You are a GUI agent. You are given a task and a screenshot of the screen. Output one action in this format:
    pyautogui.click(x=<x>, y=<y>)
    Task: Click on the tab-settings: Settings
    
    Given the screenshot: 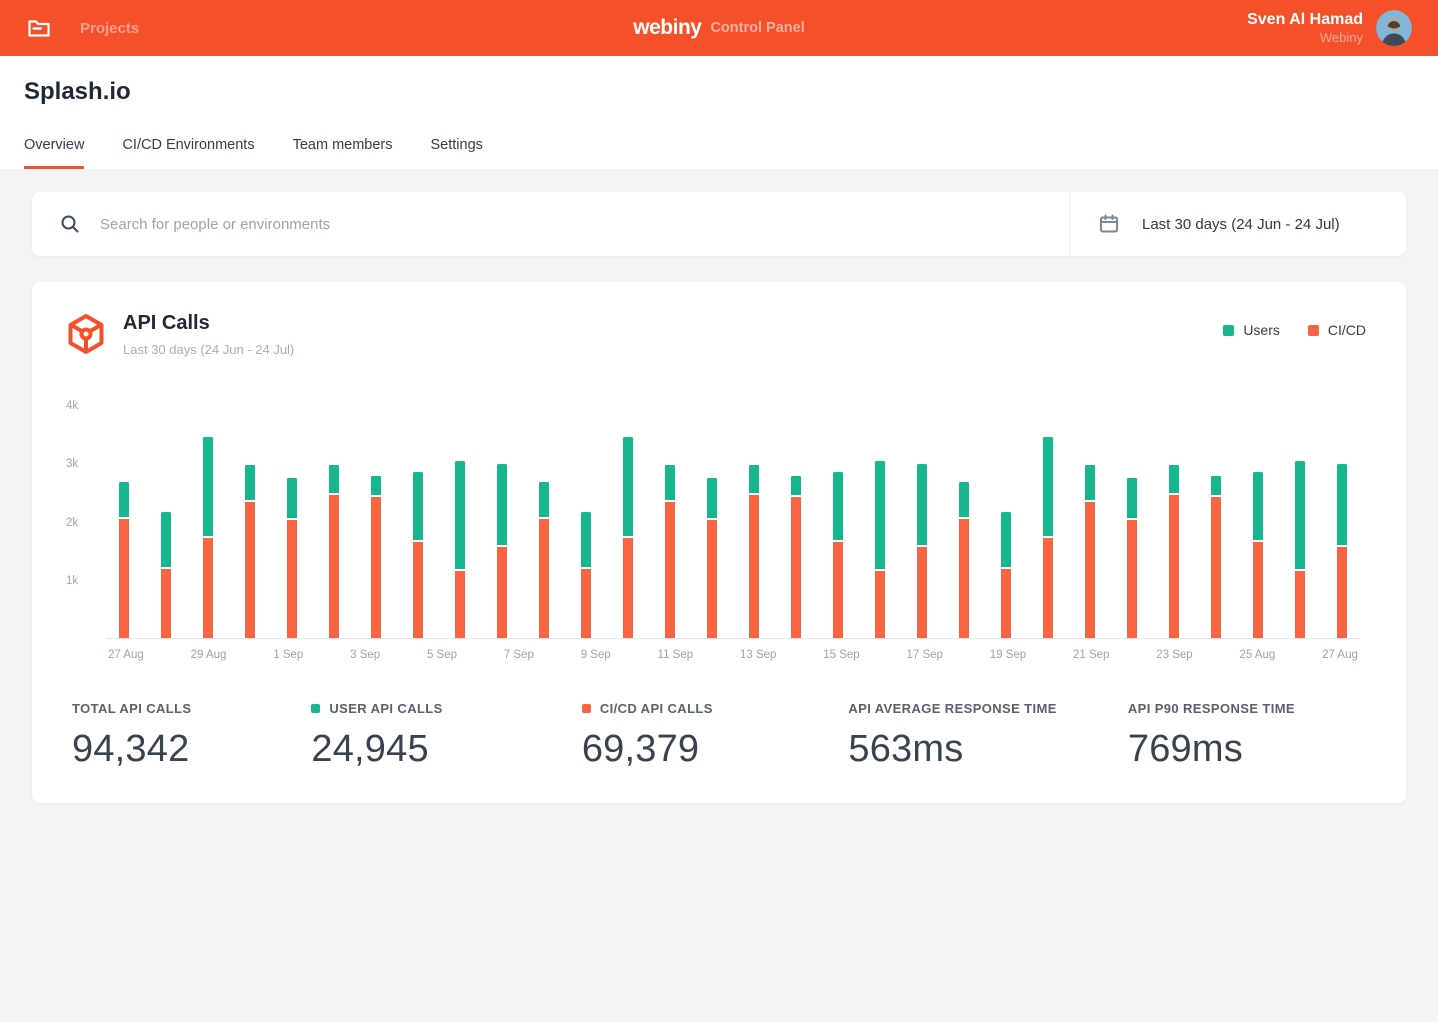 What is the action you would take?
    pyautogui.click(x=456, y=145)
    